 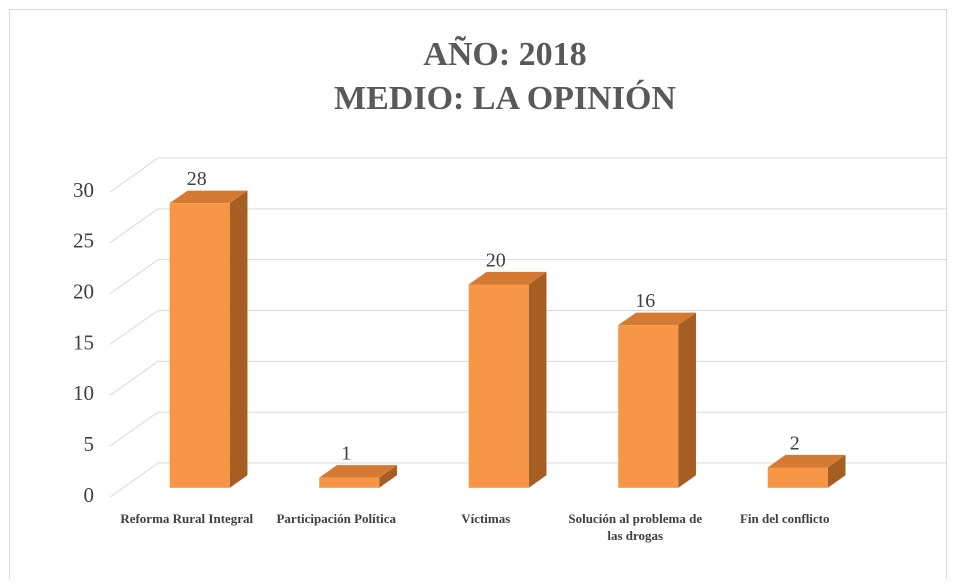 What do you see at coordinates (83, 190) in the screenshot?
I see `y-tick-label: 30` at bounding box center [83, 190].